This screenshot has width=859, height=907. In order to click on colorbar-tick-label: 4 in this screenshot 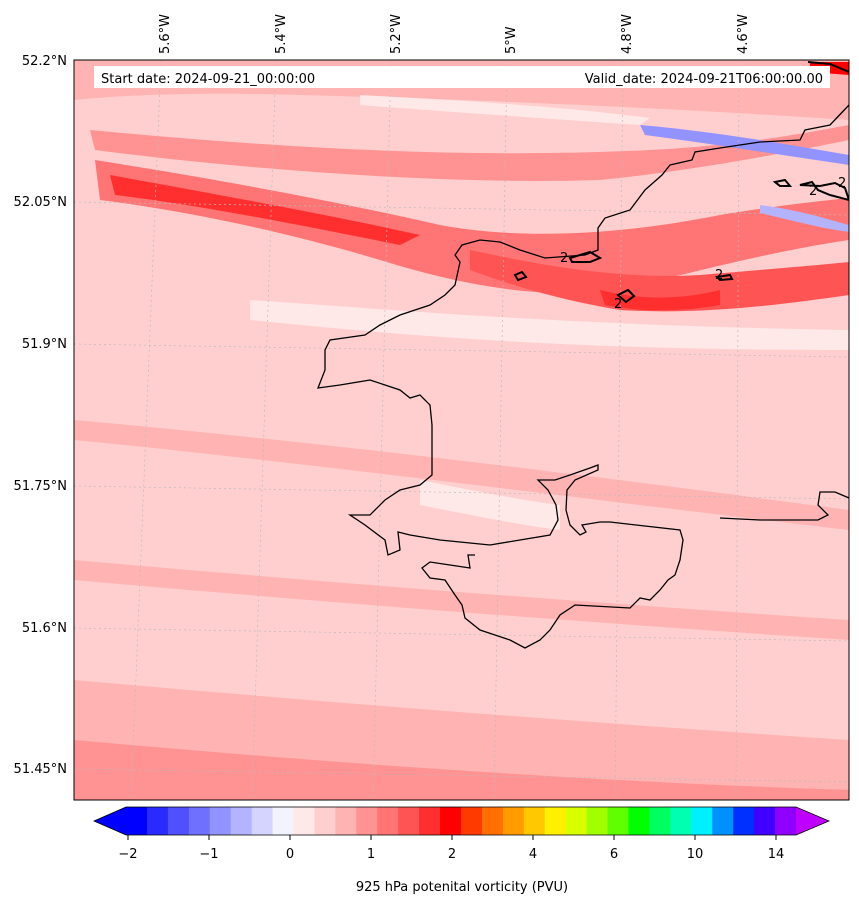, I will do `click(533, 854)`.